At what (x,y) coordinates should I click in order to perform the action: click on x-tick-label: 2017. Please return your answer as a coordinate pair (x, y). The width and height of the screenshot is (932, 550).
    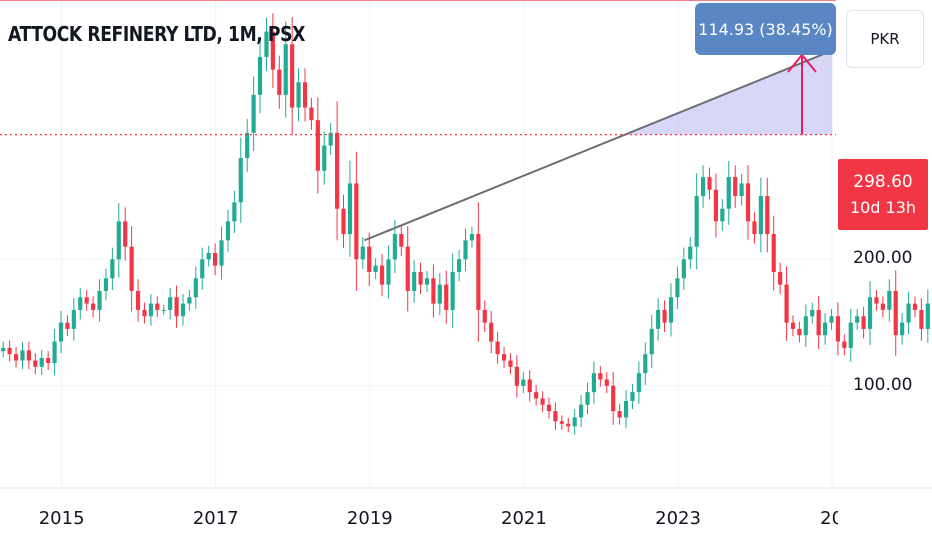
    Looking at the image, I should click on (215, 518).